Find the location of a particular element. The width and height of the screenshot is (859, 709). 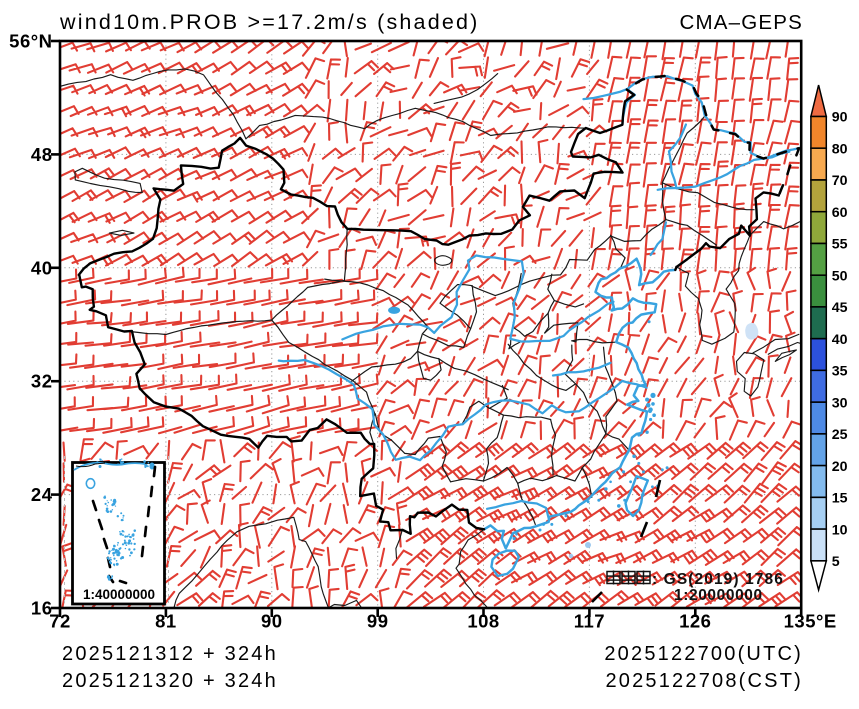

svg-text: 81 is located at coordinates (166, 621).